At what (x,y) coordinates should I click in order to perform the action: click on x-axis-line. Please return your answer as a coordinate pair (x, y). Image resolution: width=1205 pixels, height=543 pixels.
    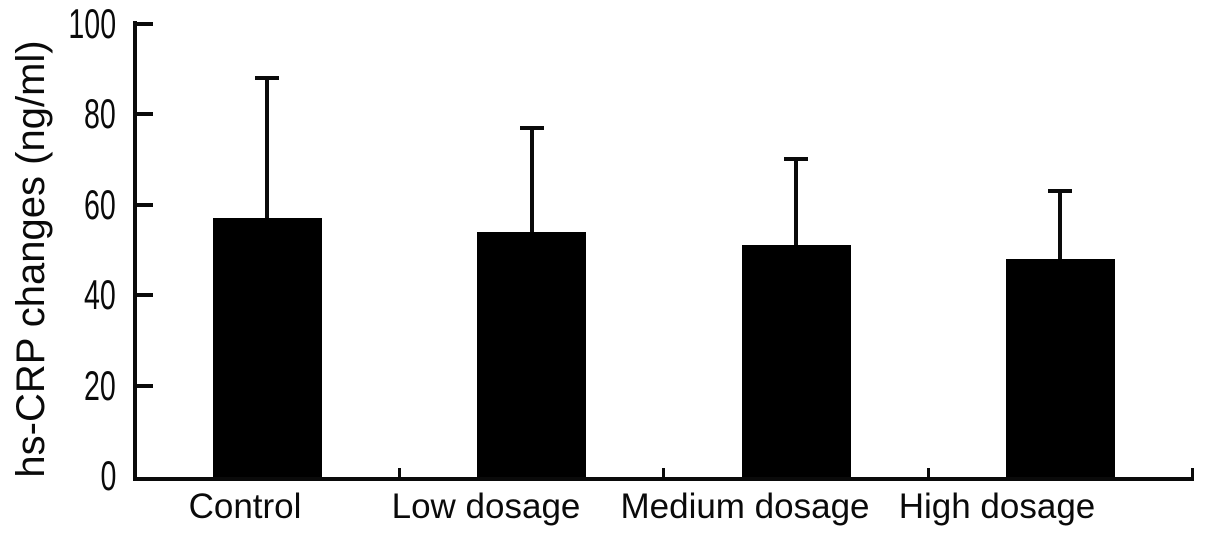
    Looking at the image, I should click on (663, 479).